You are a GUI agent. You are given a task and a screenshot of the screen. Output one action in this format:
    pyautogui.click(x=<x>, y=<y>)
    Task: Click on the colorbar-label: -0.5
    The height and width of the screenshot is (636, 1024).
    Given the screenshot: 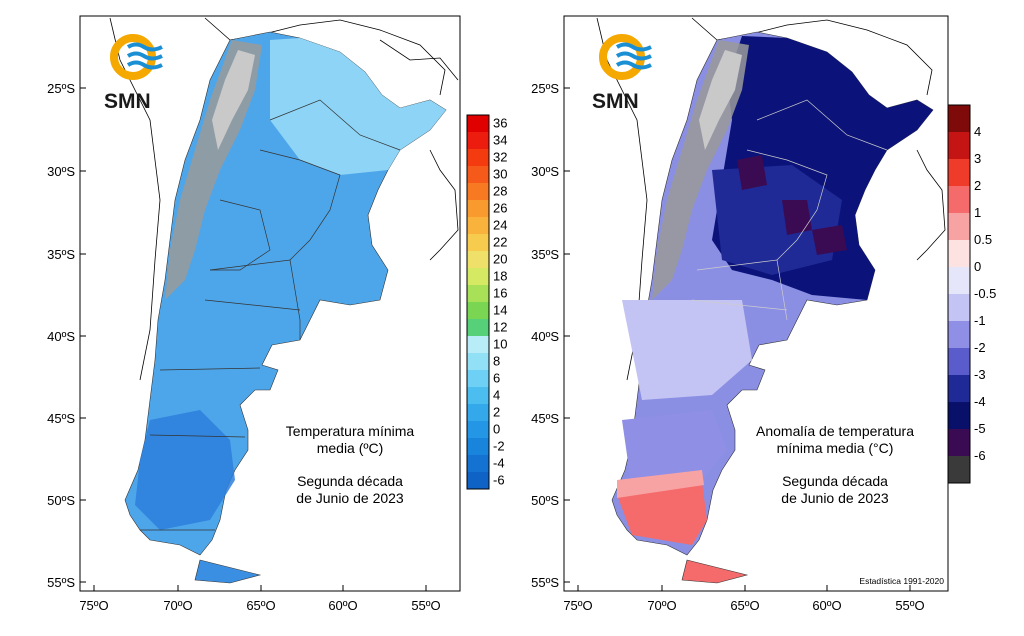 What is the action you would take?
    pyautogui.click(x=985, y=293)
    